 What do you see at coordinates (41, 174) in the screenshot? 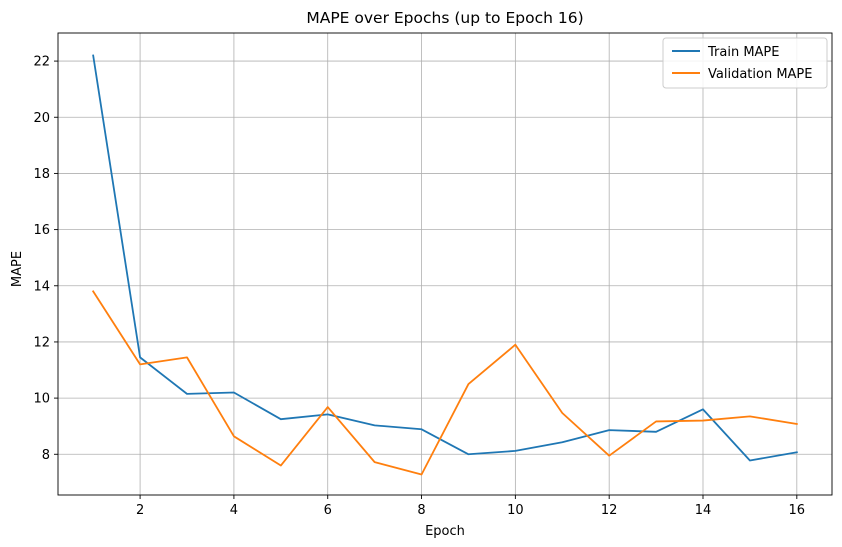
I see `y-tick-label: 18` at bounding box center [41, 174].